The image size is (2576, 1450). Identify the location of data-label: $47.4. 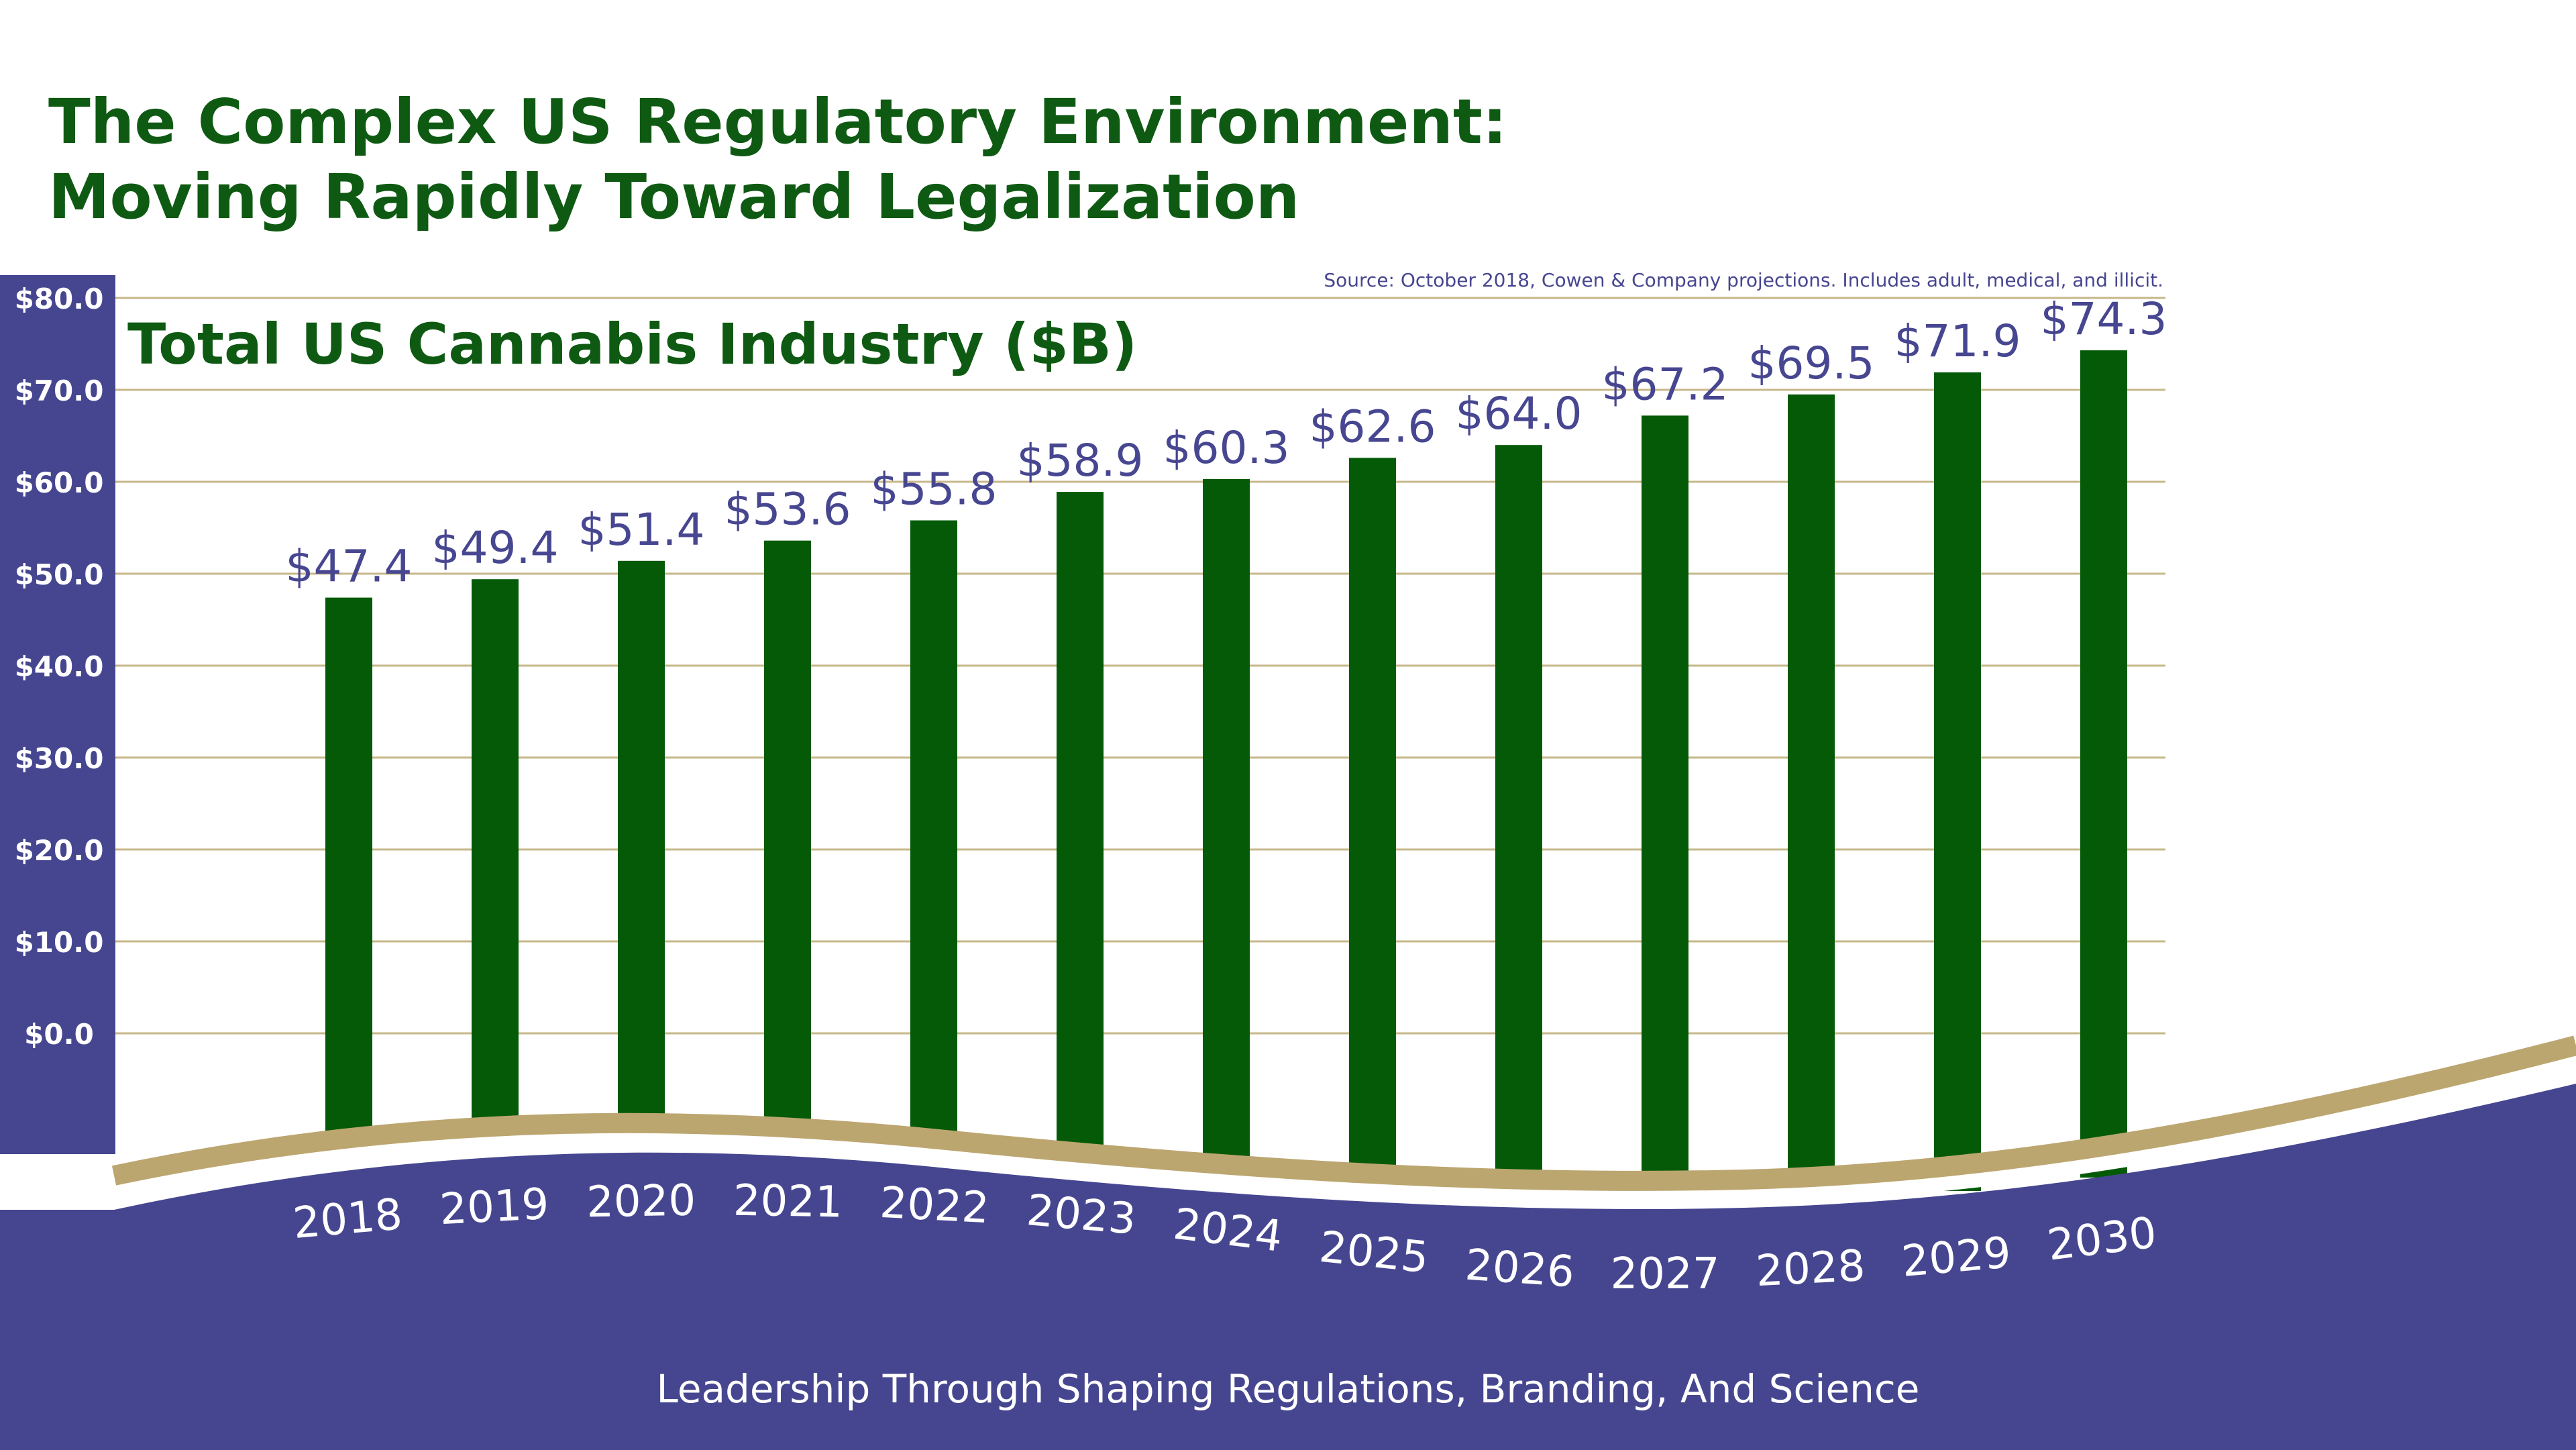
(349, 566).